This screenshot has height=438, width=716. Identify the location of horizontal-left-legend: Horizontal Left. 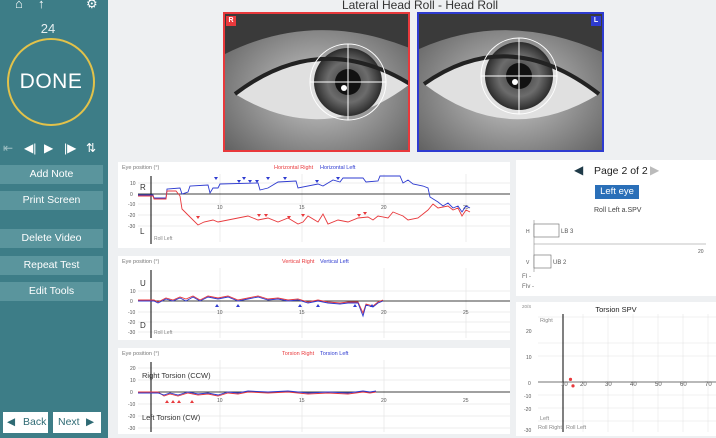
(338, 168).